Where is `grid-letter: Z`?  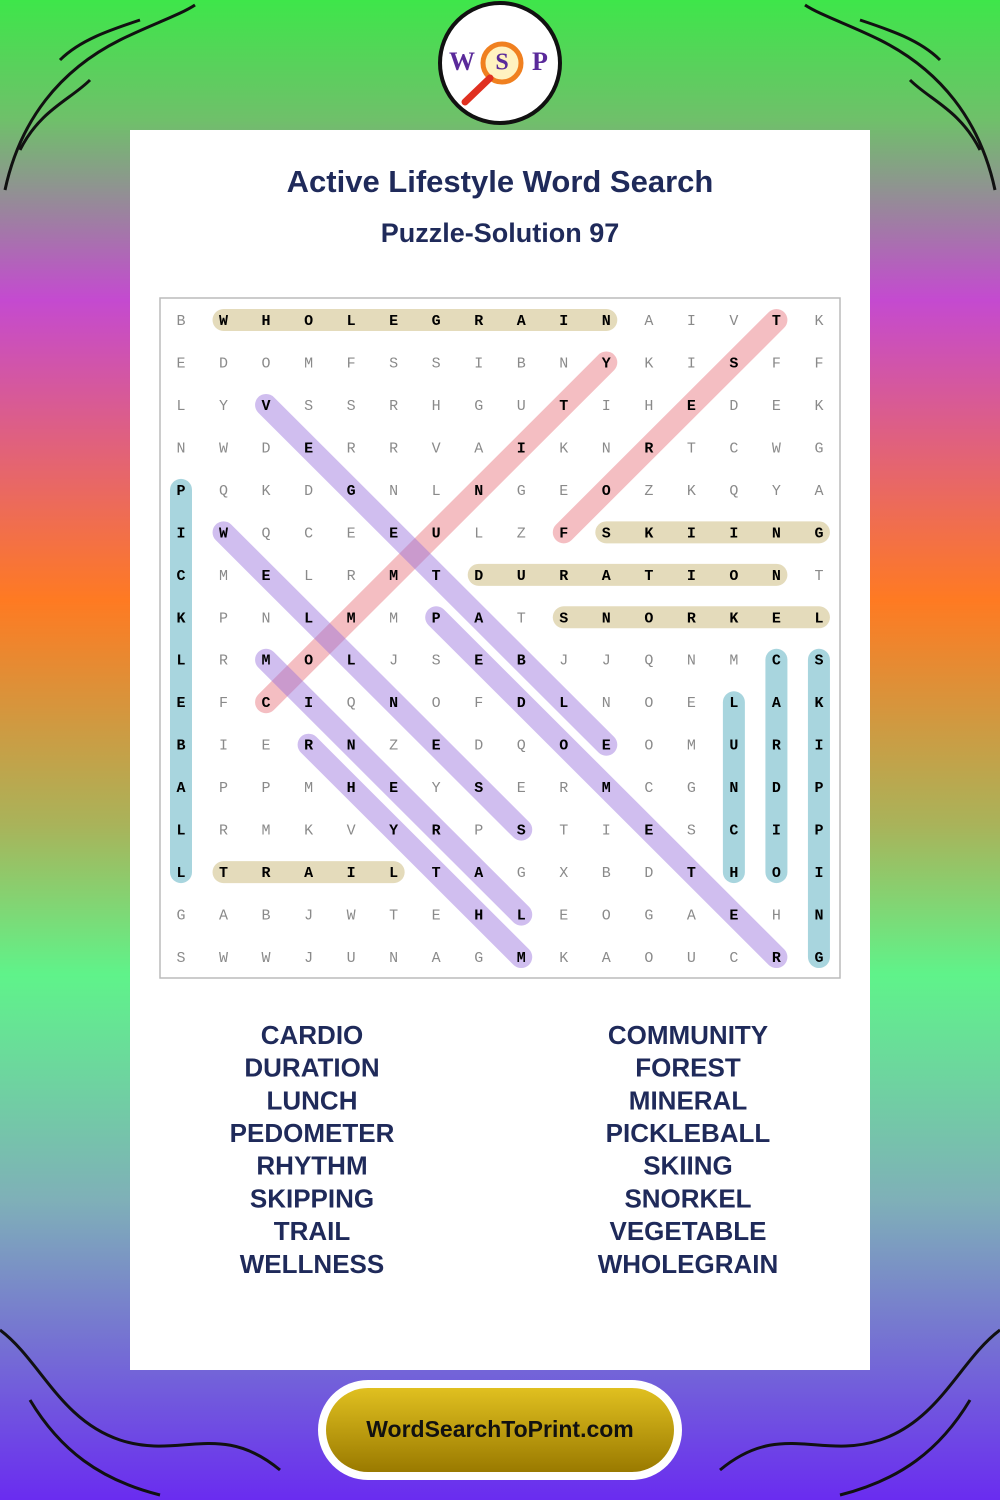
grid-letter: Z is located at coordinates (521, 533).